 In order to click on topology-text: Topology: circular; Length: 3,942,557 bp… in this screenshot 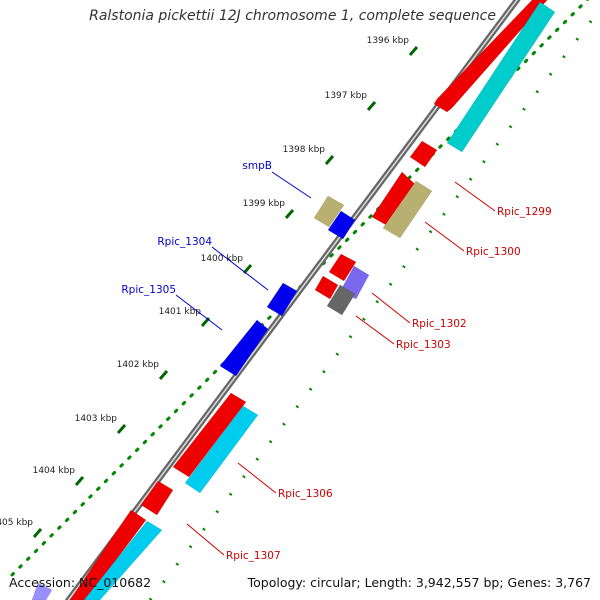, I will do `click(419, 582)`.